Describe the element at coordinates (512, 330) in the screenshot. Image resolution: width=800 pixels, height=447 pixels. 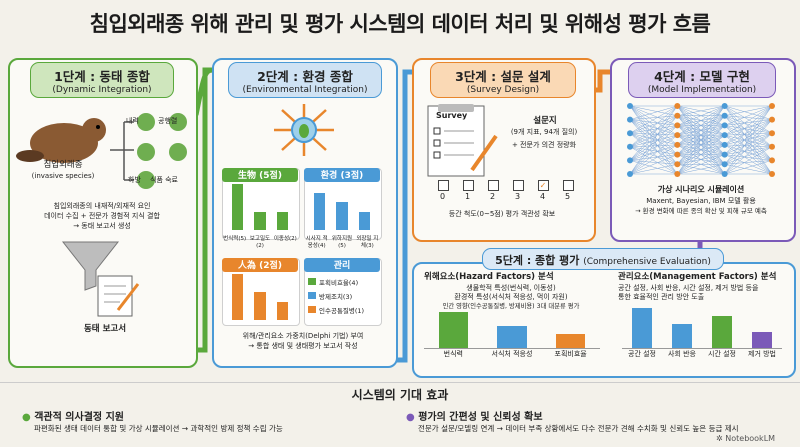
I see `hazard-chart` at that location.